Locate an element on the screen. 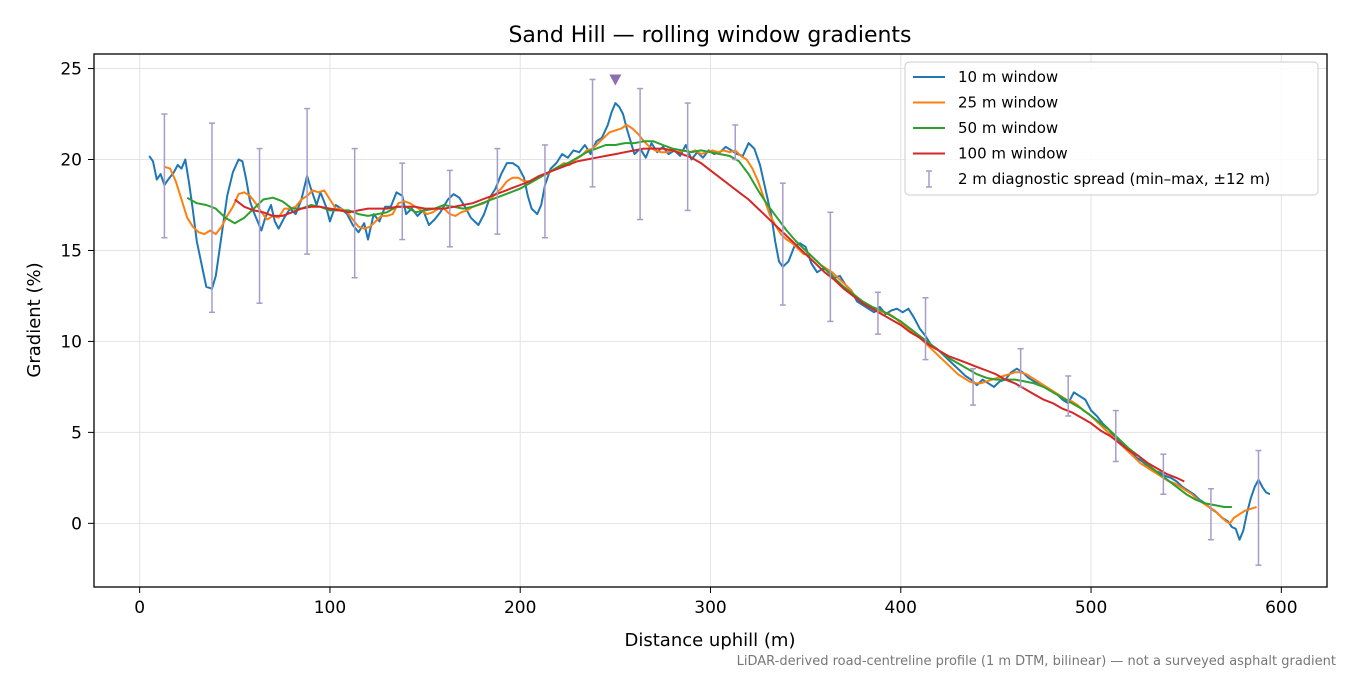 This screenshot has width=1350, height=675. legend-item: 2 m diagnostic spread (min–max, ±12 m) is located at coordinates (1098, 179).